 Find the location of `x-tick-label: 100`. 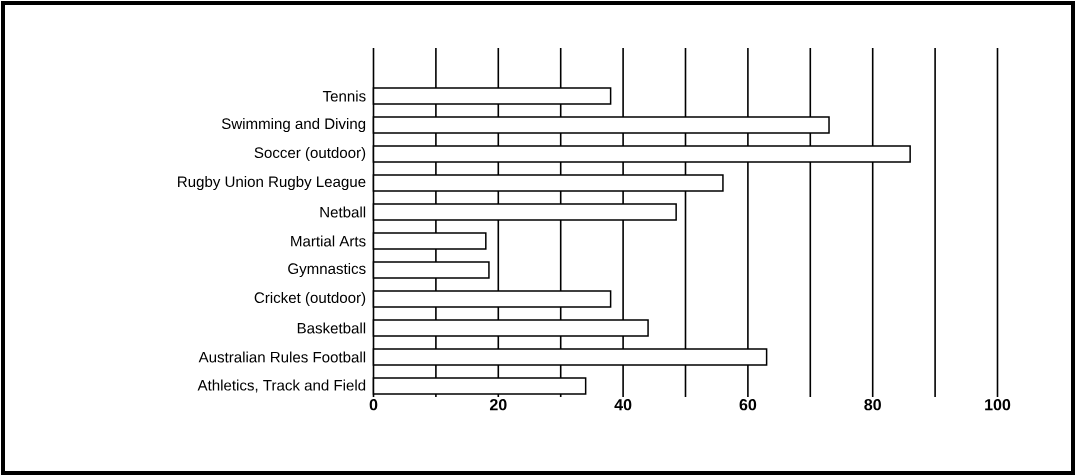

x-tick-label: 100 is located at coordinates (998, 405).